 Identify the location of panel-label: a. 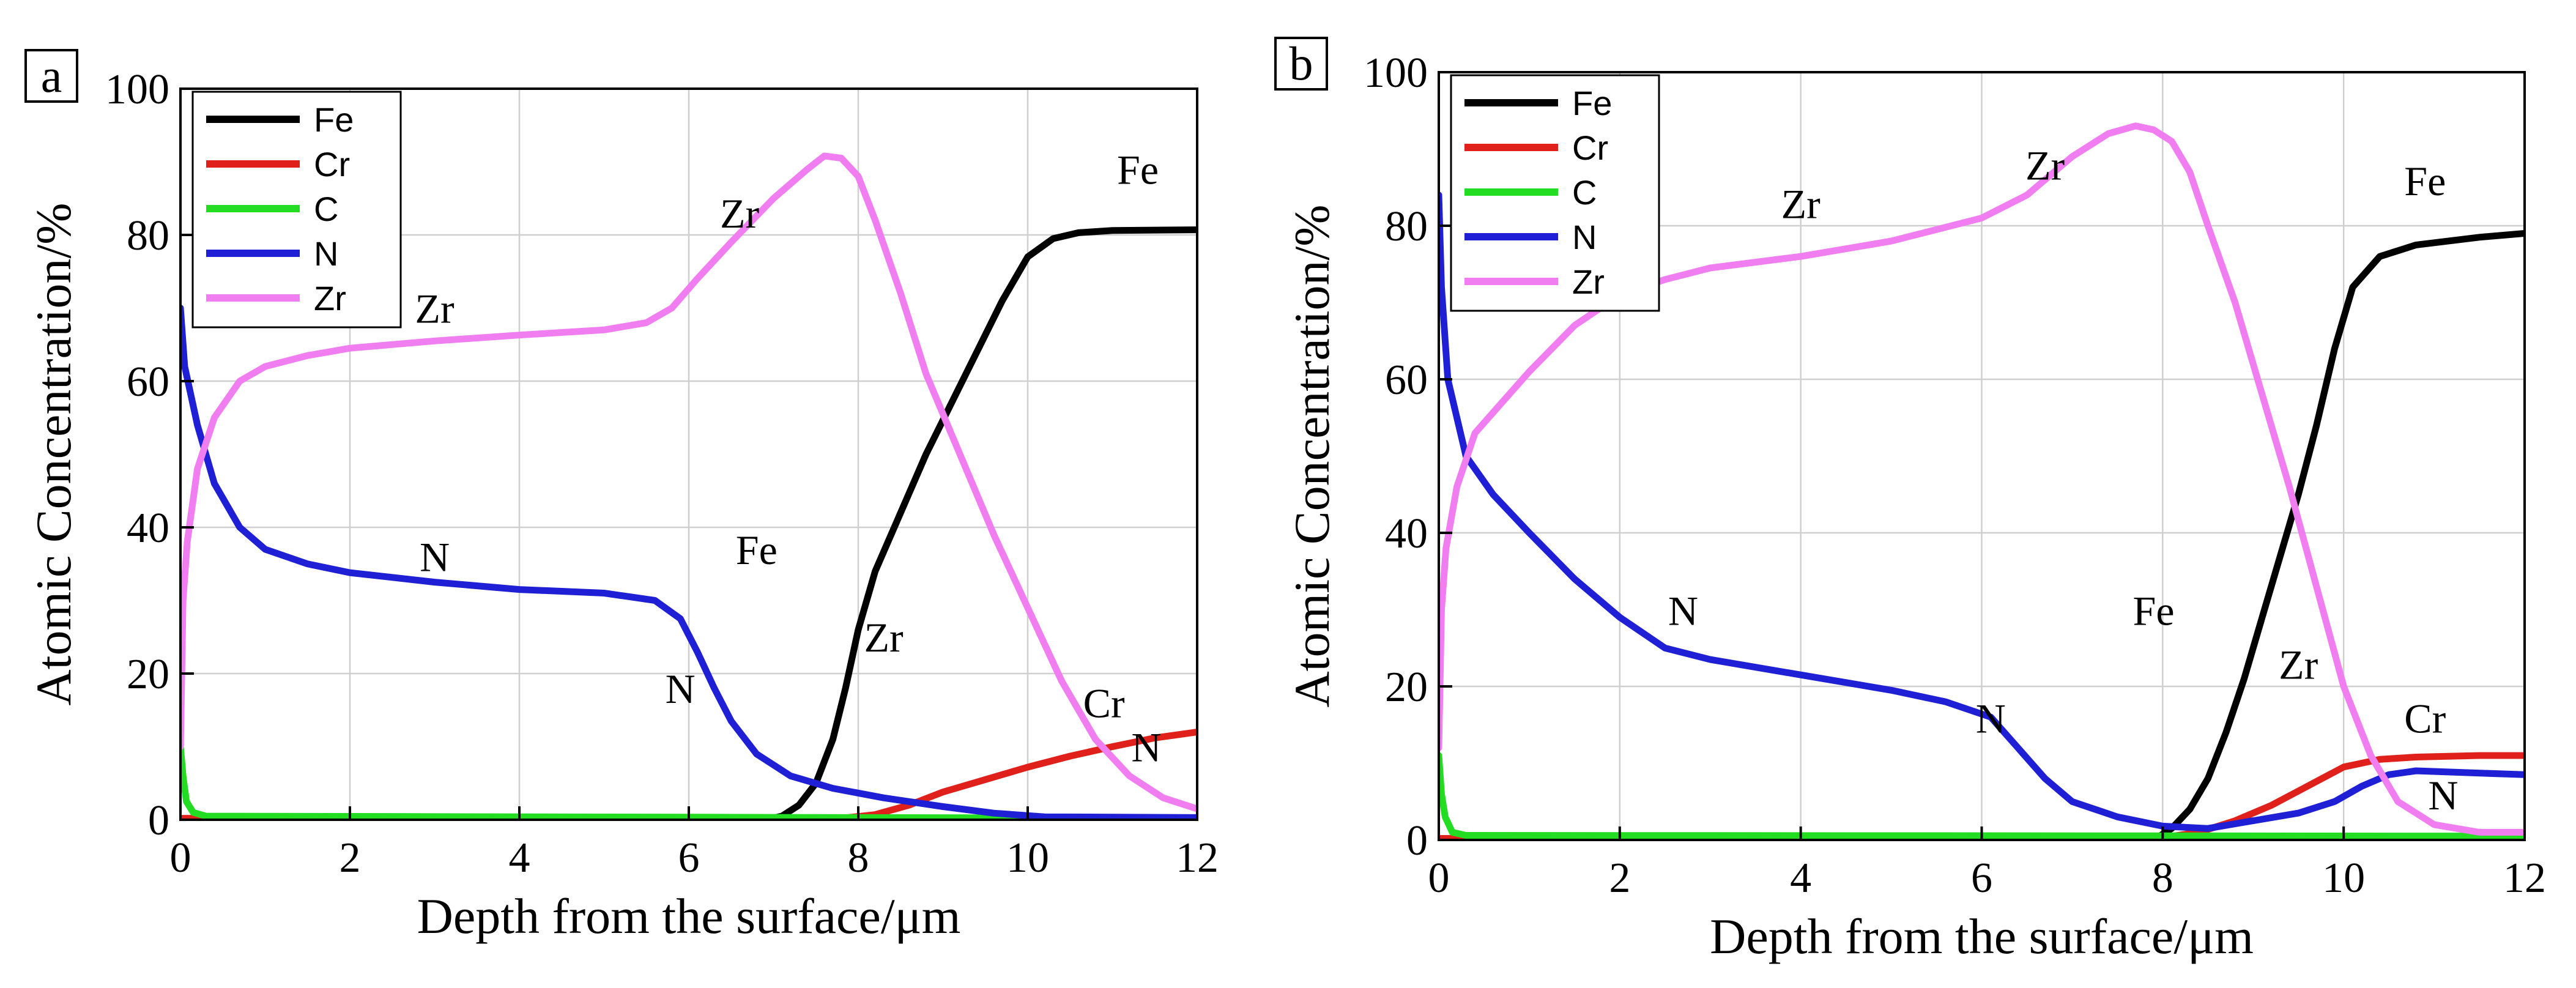
(51, 75).